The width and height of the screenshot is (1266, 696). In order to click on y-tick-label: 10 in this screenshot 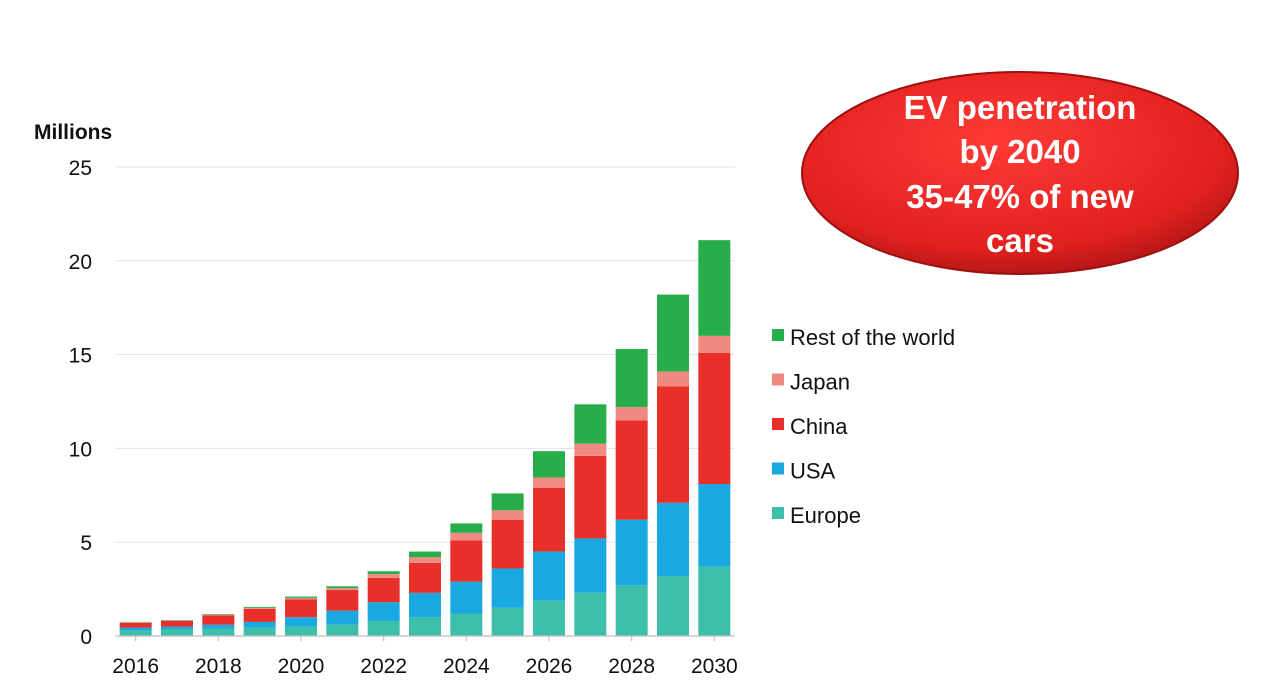, I will do `click(80, 449)`.